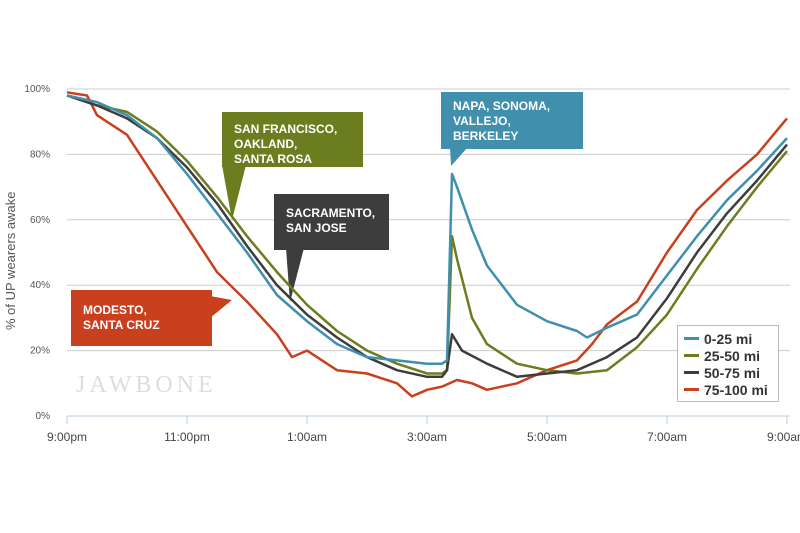  What do you see at coordinates (146, 385) in the screenshot?
I see `jawbone-watermark: JAWBONE` at bounding box center [146, 385].